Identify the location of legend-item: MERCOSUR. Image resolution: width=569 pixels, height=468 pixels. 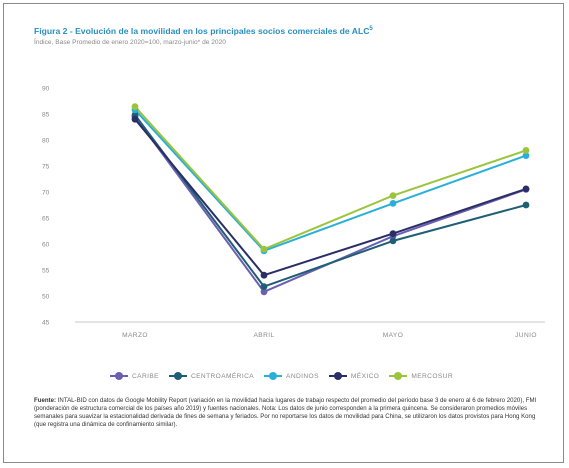
(421, 376).